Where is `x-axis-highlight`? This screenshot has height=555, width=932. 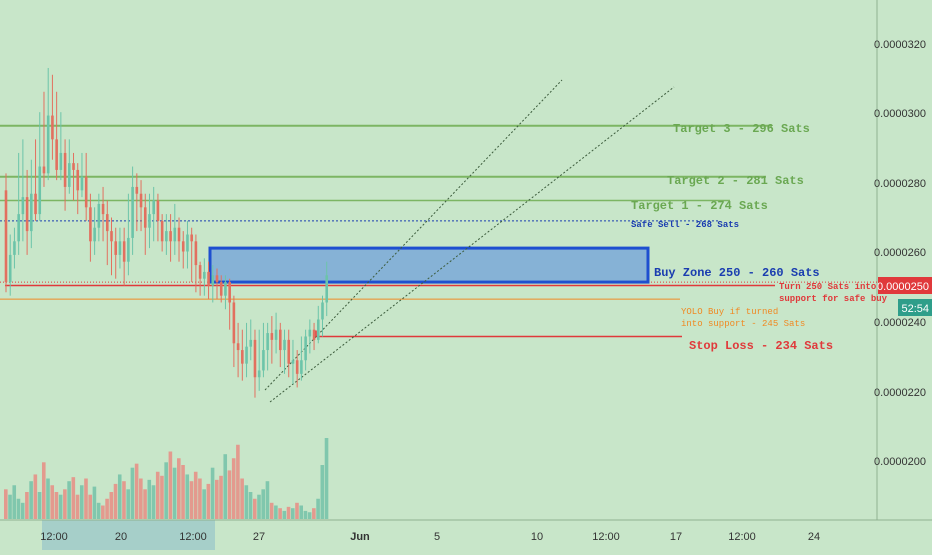 x-axis-highlight is located at coordinates (128, 535).